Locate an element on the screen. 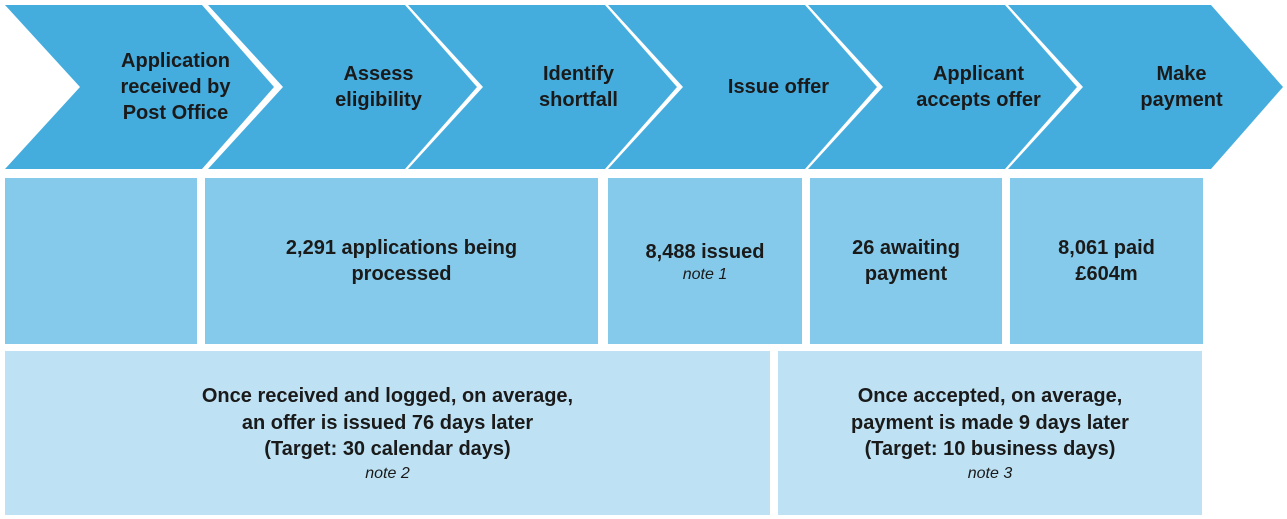 The image size is (1287, 519). stat-box-offers-issued: 8,488 issued note 1 is located at coordinates (705, 261).